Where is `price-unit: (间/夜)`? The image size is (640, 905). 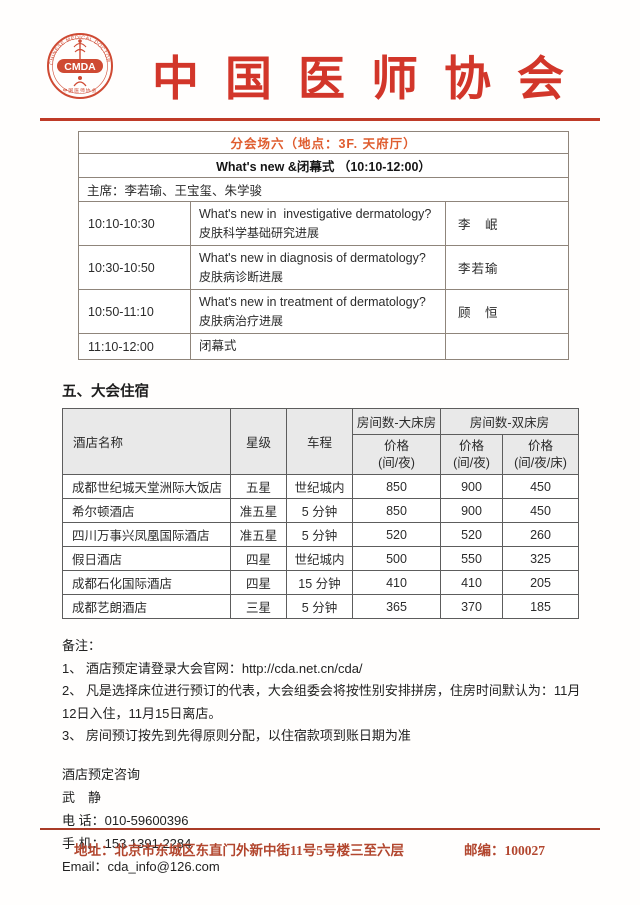 price-unit: (间/夜) is located at coordinates (396, 462).